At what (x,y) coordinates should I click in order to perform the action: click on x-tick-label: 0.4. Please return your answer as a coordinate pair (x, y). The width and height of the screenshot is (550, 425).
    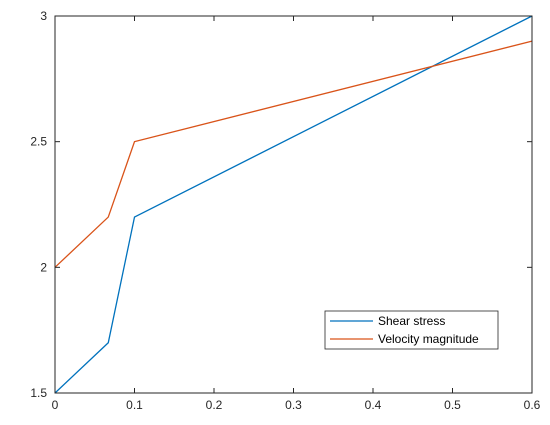
    Looking at the image, I should click on (373, 405).